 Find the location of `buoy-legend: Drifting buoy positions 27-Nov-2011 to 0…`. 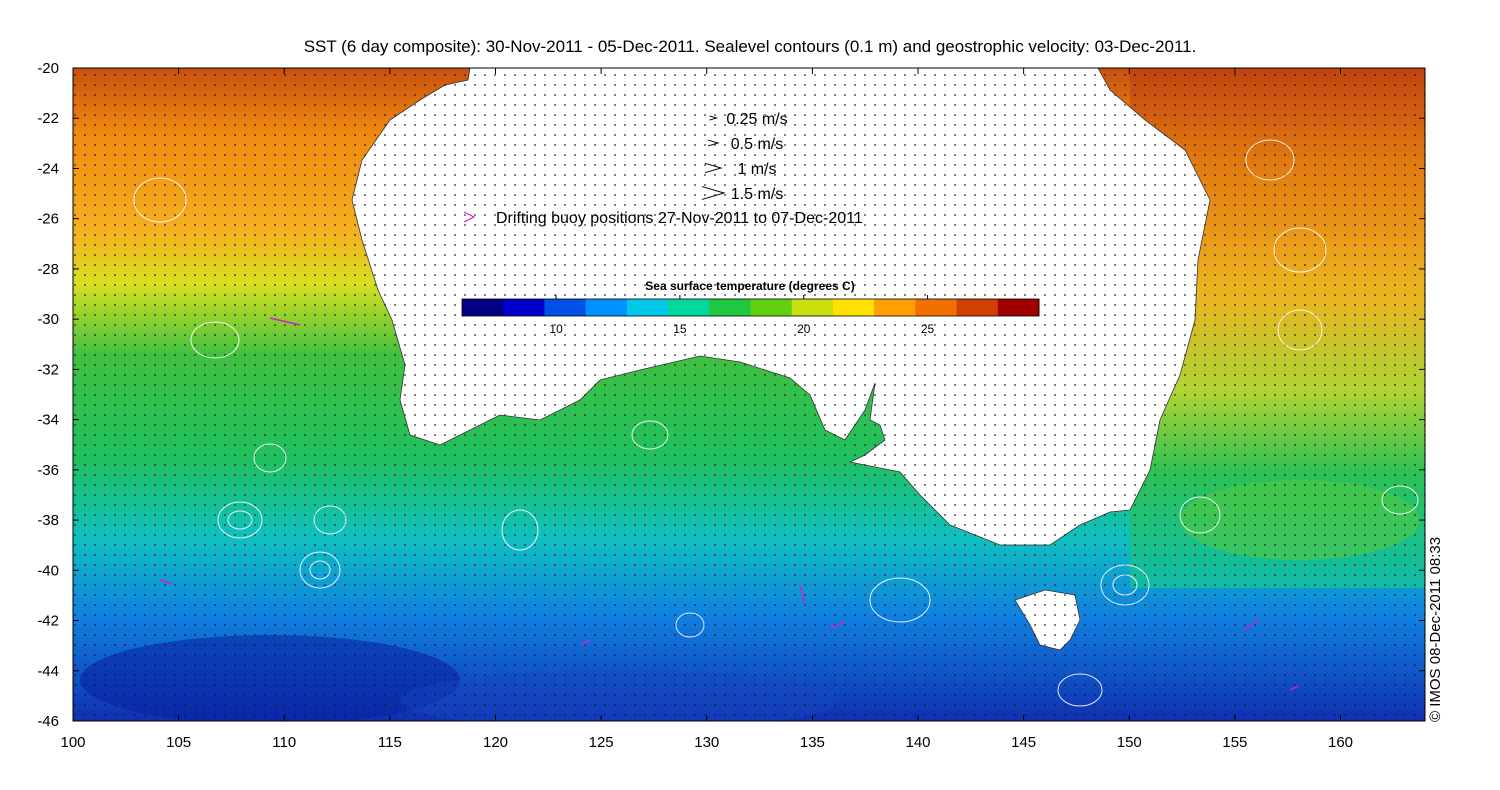

buoy-legend: Drifting buoy positions 27-Nov-2011 to 0… is located at coordinates (663, 218).